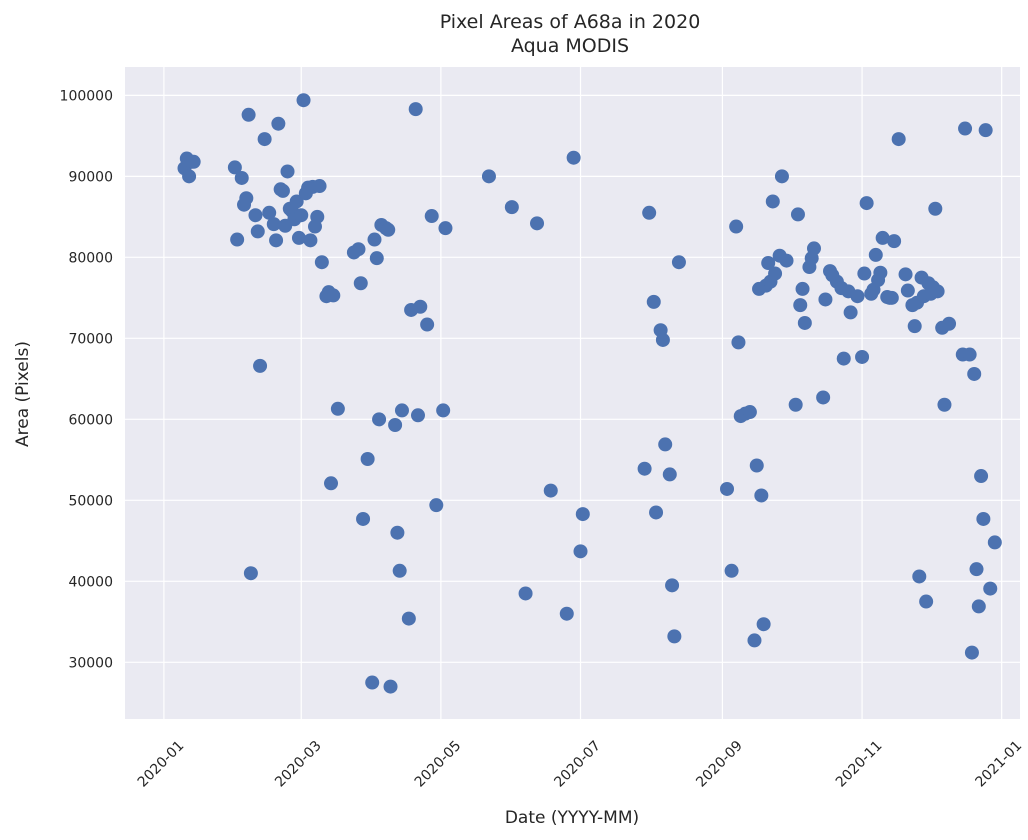  Describe the element at coordinates (719, 764) in the screenshot. I see `x-tick-label: 2020-09` at that location.